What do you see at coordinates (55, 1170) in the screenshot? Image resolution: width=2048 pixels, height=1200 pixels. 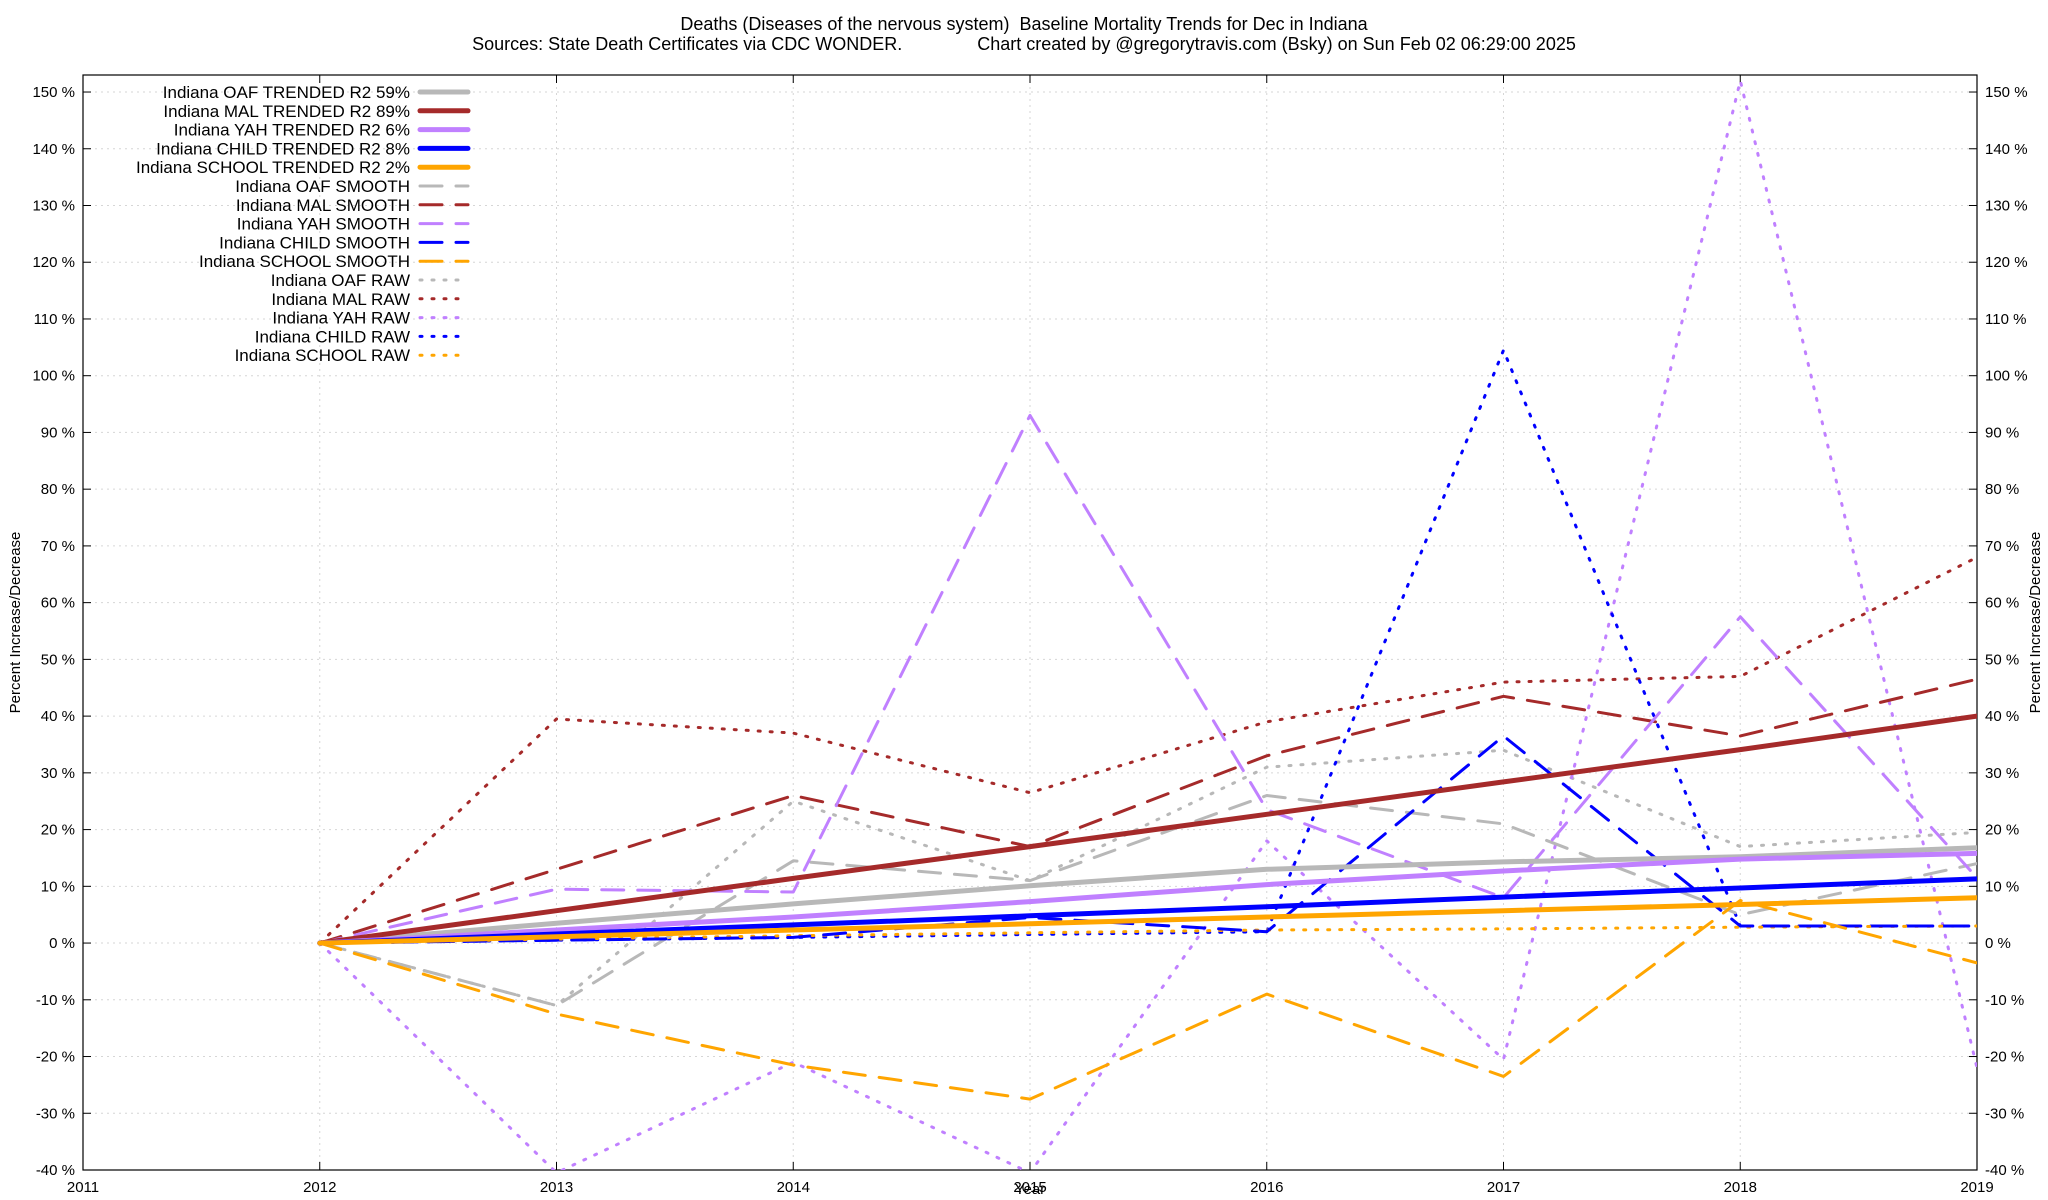 I see `y-tick-label-left: -40 %` at bounding box center [55, 1170].